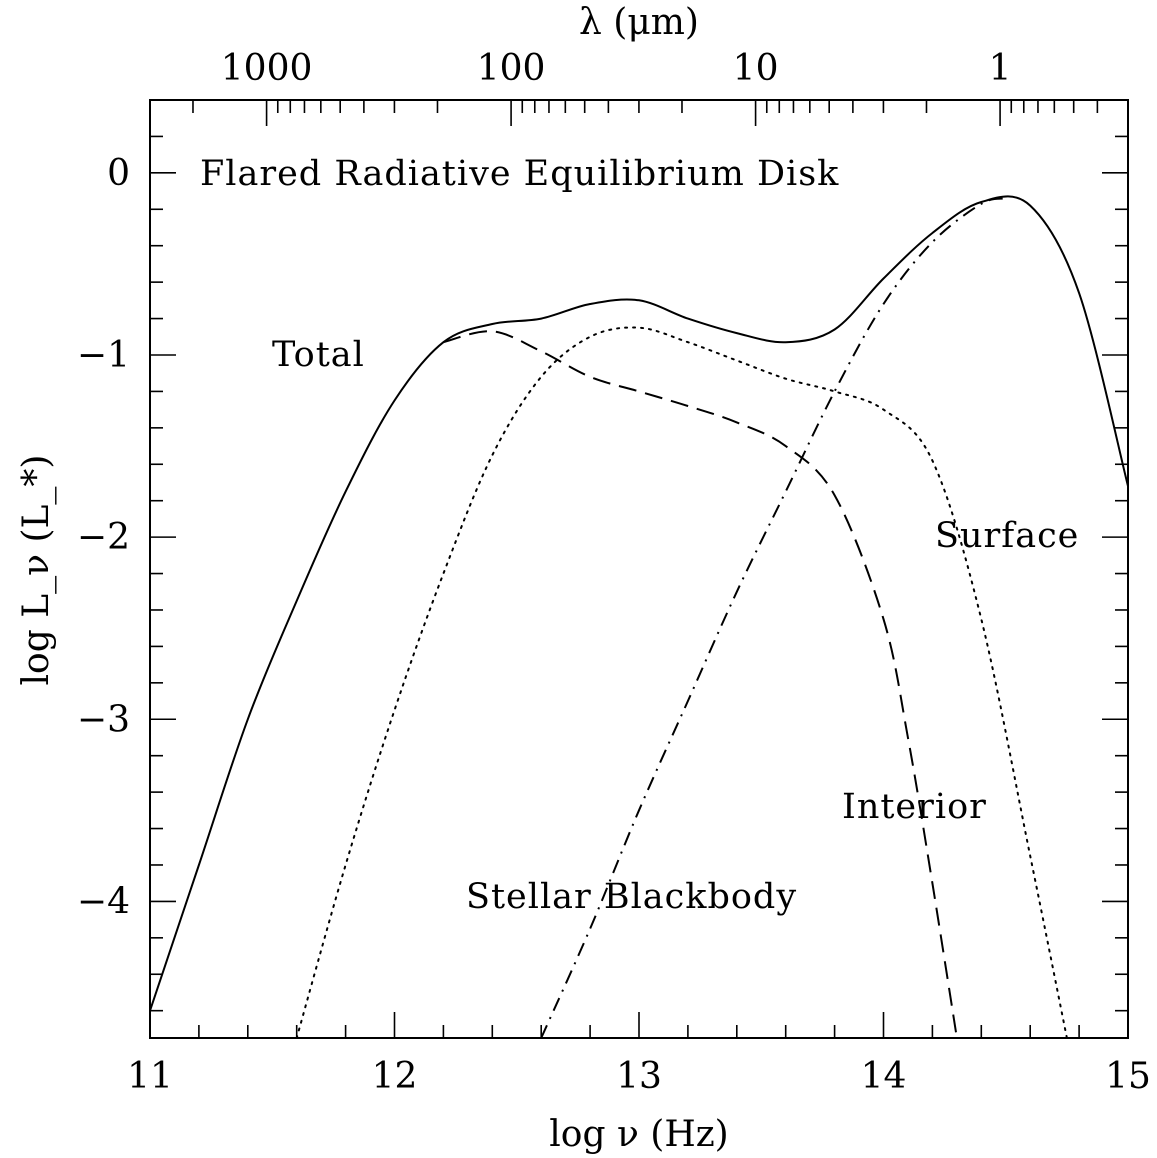  Describe the element at coordinates (511, 68) in the screenshot. I see `top-tick-label: 100` at that location.